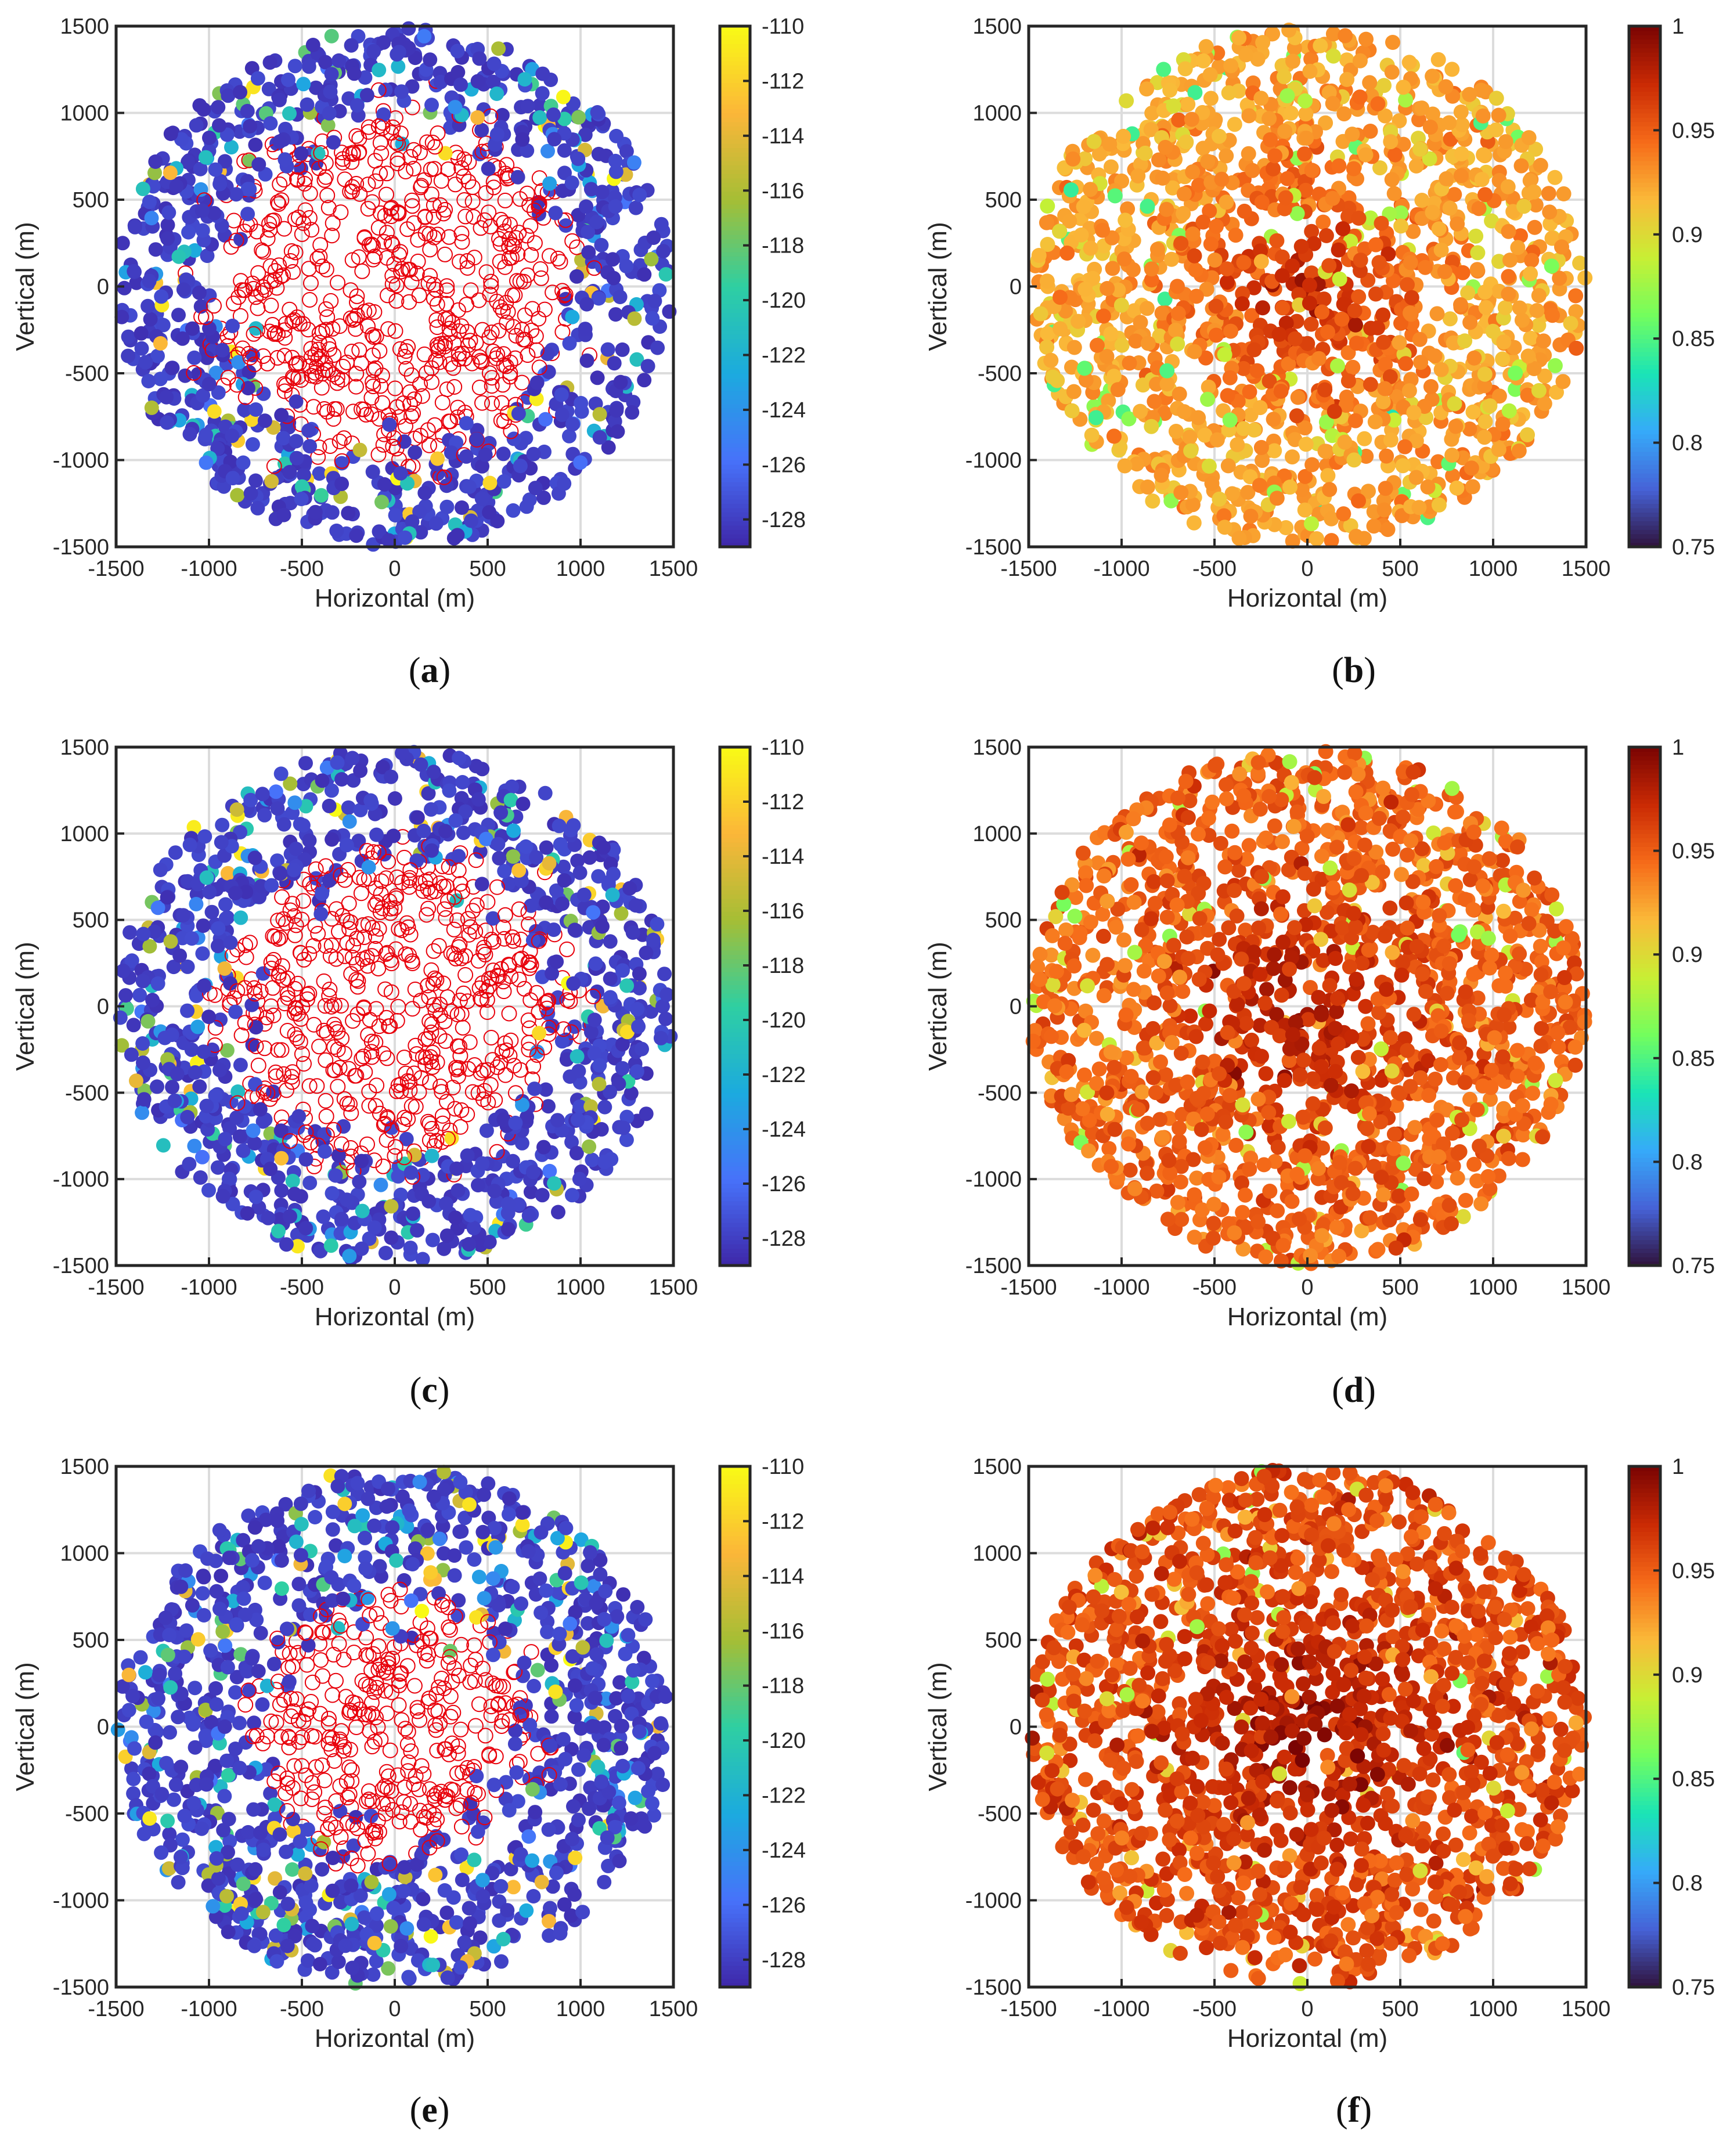 This screenshot has width=1730, height=2156. What do you see at coordinates (993, 461) in the screenshot?
I see `y-tick-label: -1000` at bounding box center [993, 461].